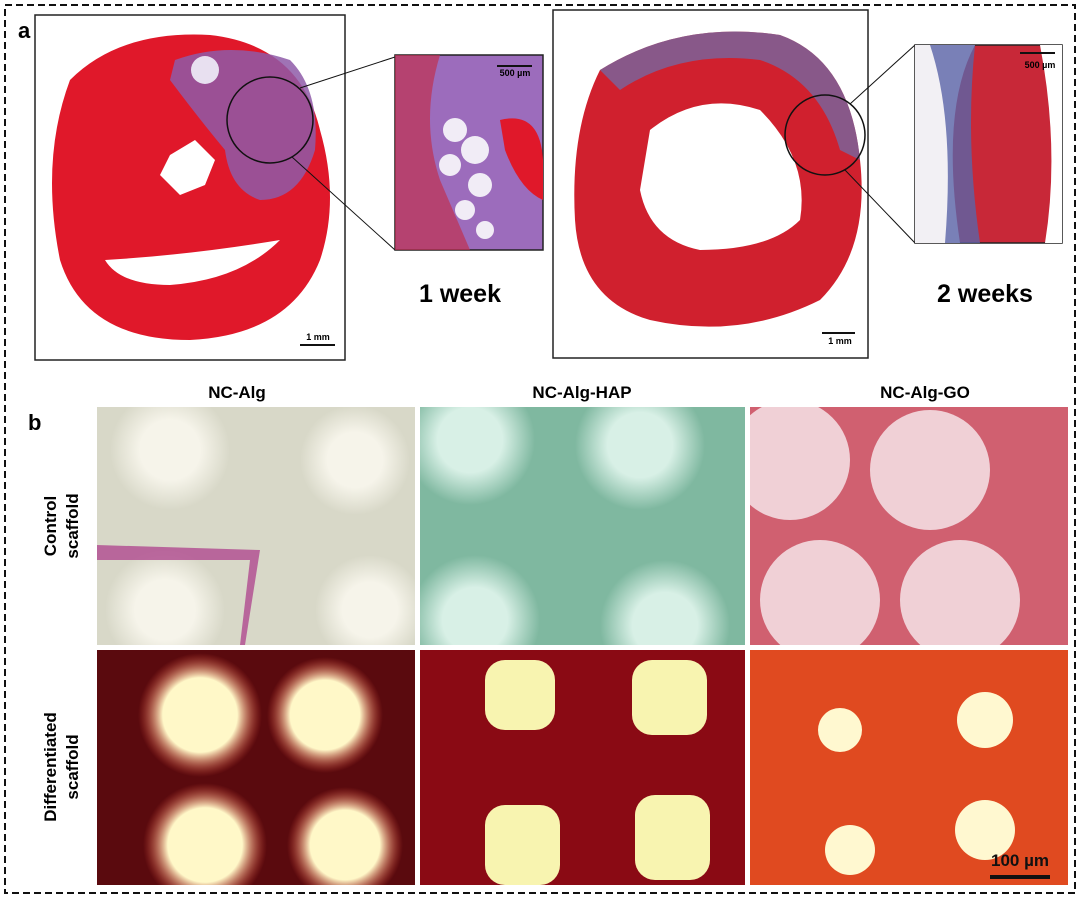 This screenshot has height=903, width=1080. I want to click on zoom-1week, so click(469, 152).